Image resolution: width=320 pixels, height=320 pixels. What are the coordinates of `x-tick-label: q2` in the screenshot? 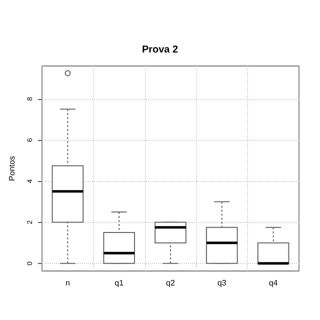 It's located at (171, 283).